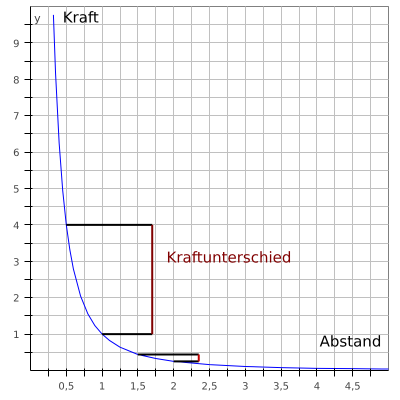 The image size is (400, 400). Describe the element at coordinates (245, 387) in the screenshot. I see `x-tick-label: 3` at that location.